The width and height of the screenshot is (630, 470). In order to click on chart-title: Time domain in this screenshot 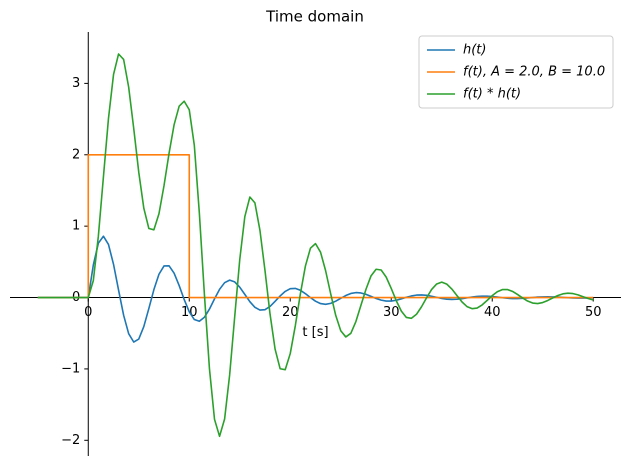, I will do `click(314, 17)`.